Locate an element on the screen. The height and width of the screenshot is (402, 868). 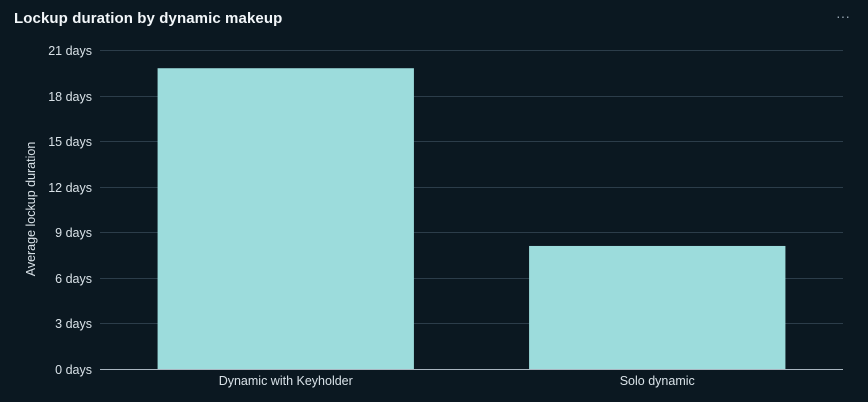
more-options-icon: ··· is located at coordinates (843, 16).